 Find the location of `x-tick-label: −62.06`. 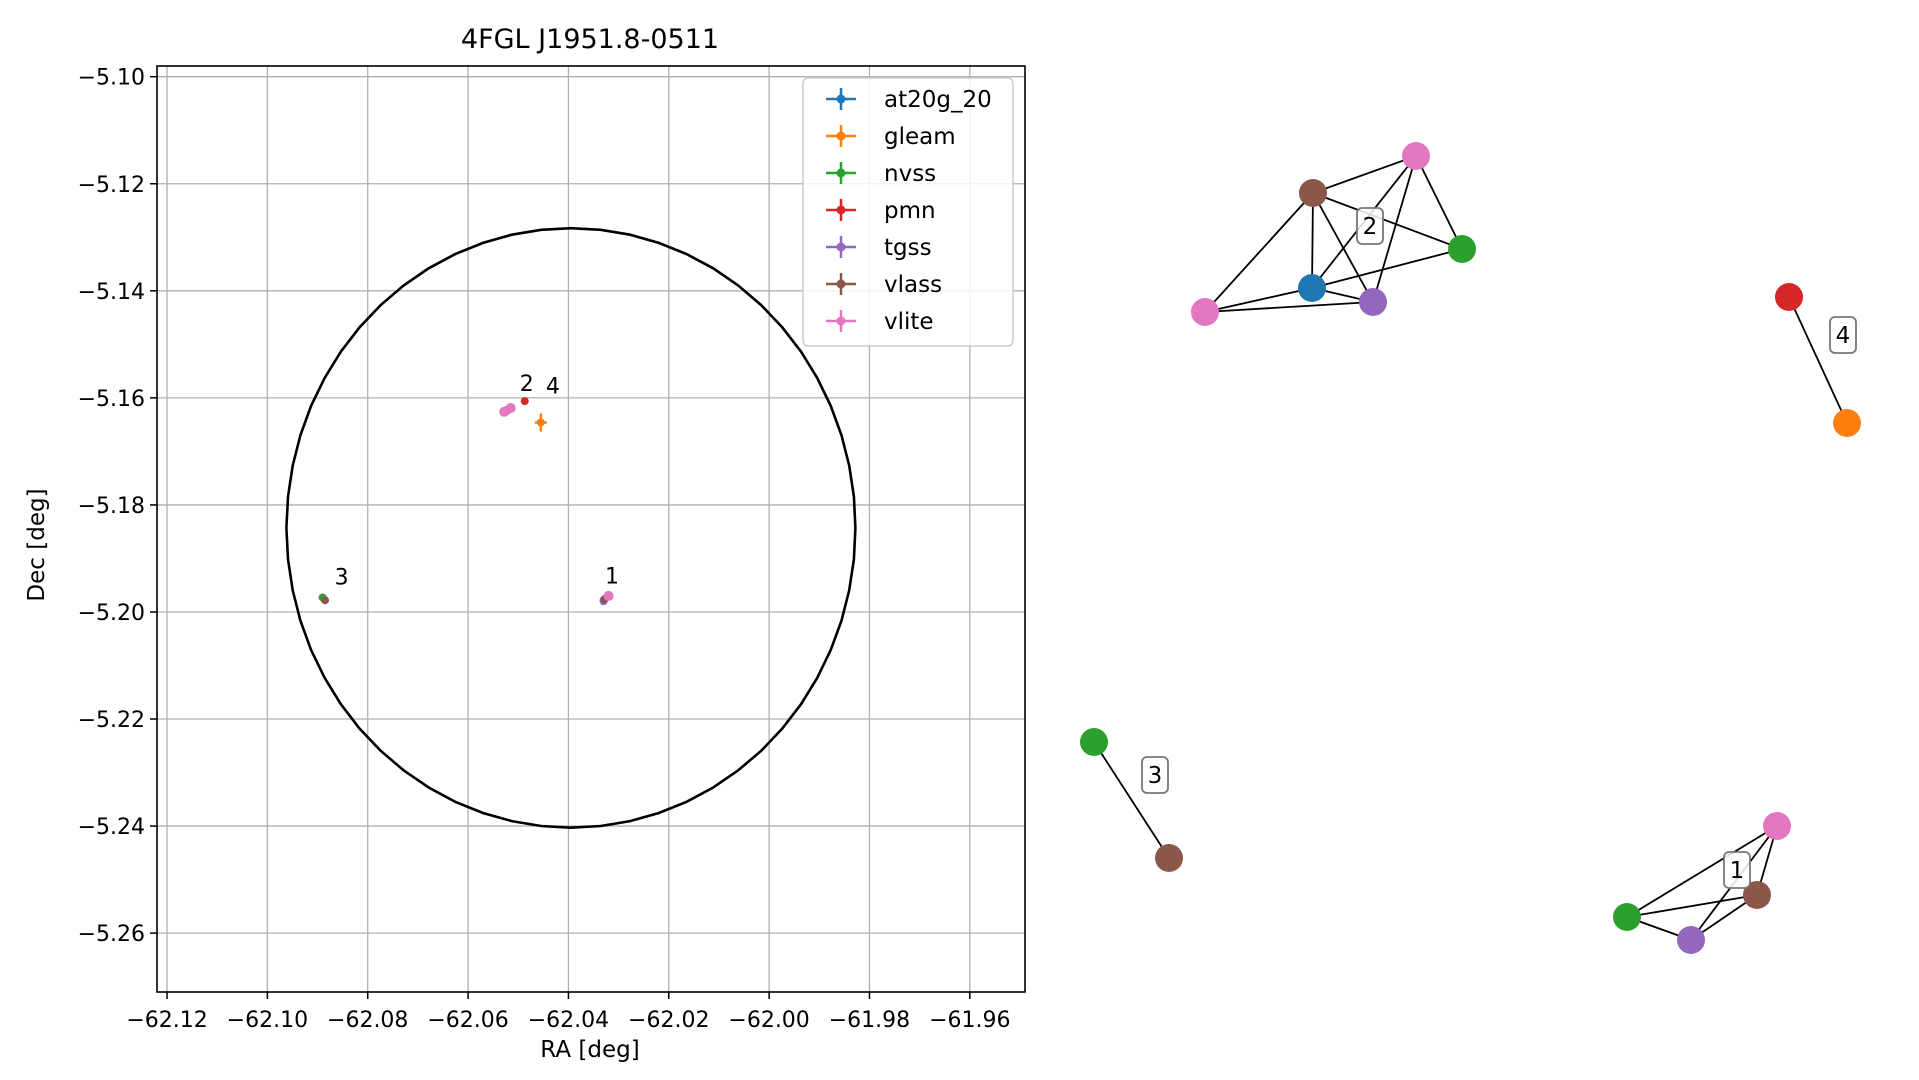

x-tick-label: −62.06 is located at coordinates (467, 1020).